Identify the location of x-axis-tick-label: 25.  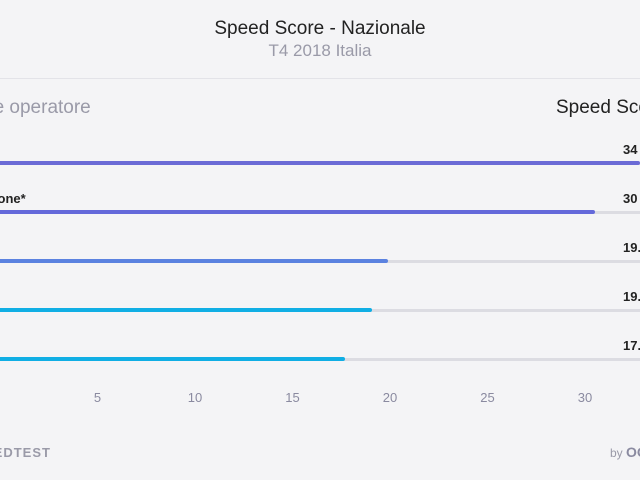
(487, 397).